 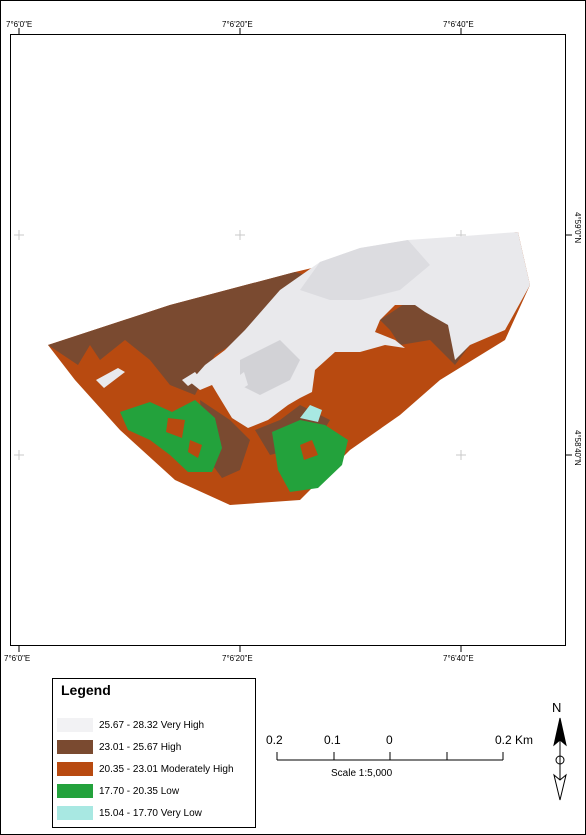 I want to click on zone-very-low, so click(x=311, y=413).